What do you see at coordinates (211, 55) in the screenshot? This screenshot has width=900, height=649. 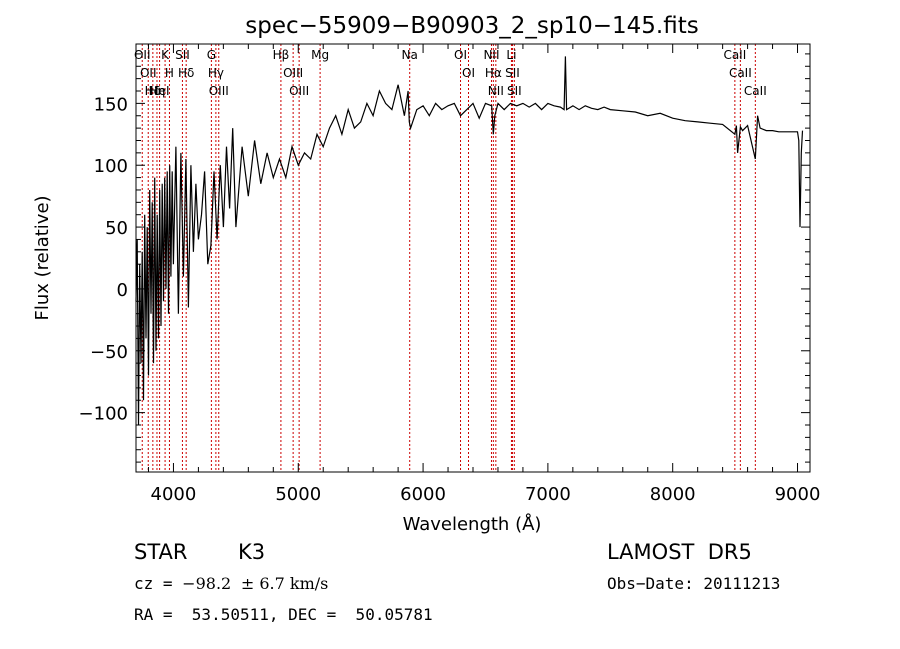 I see `line-marker-label: G` at bounding box center [211, 55].